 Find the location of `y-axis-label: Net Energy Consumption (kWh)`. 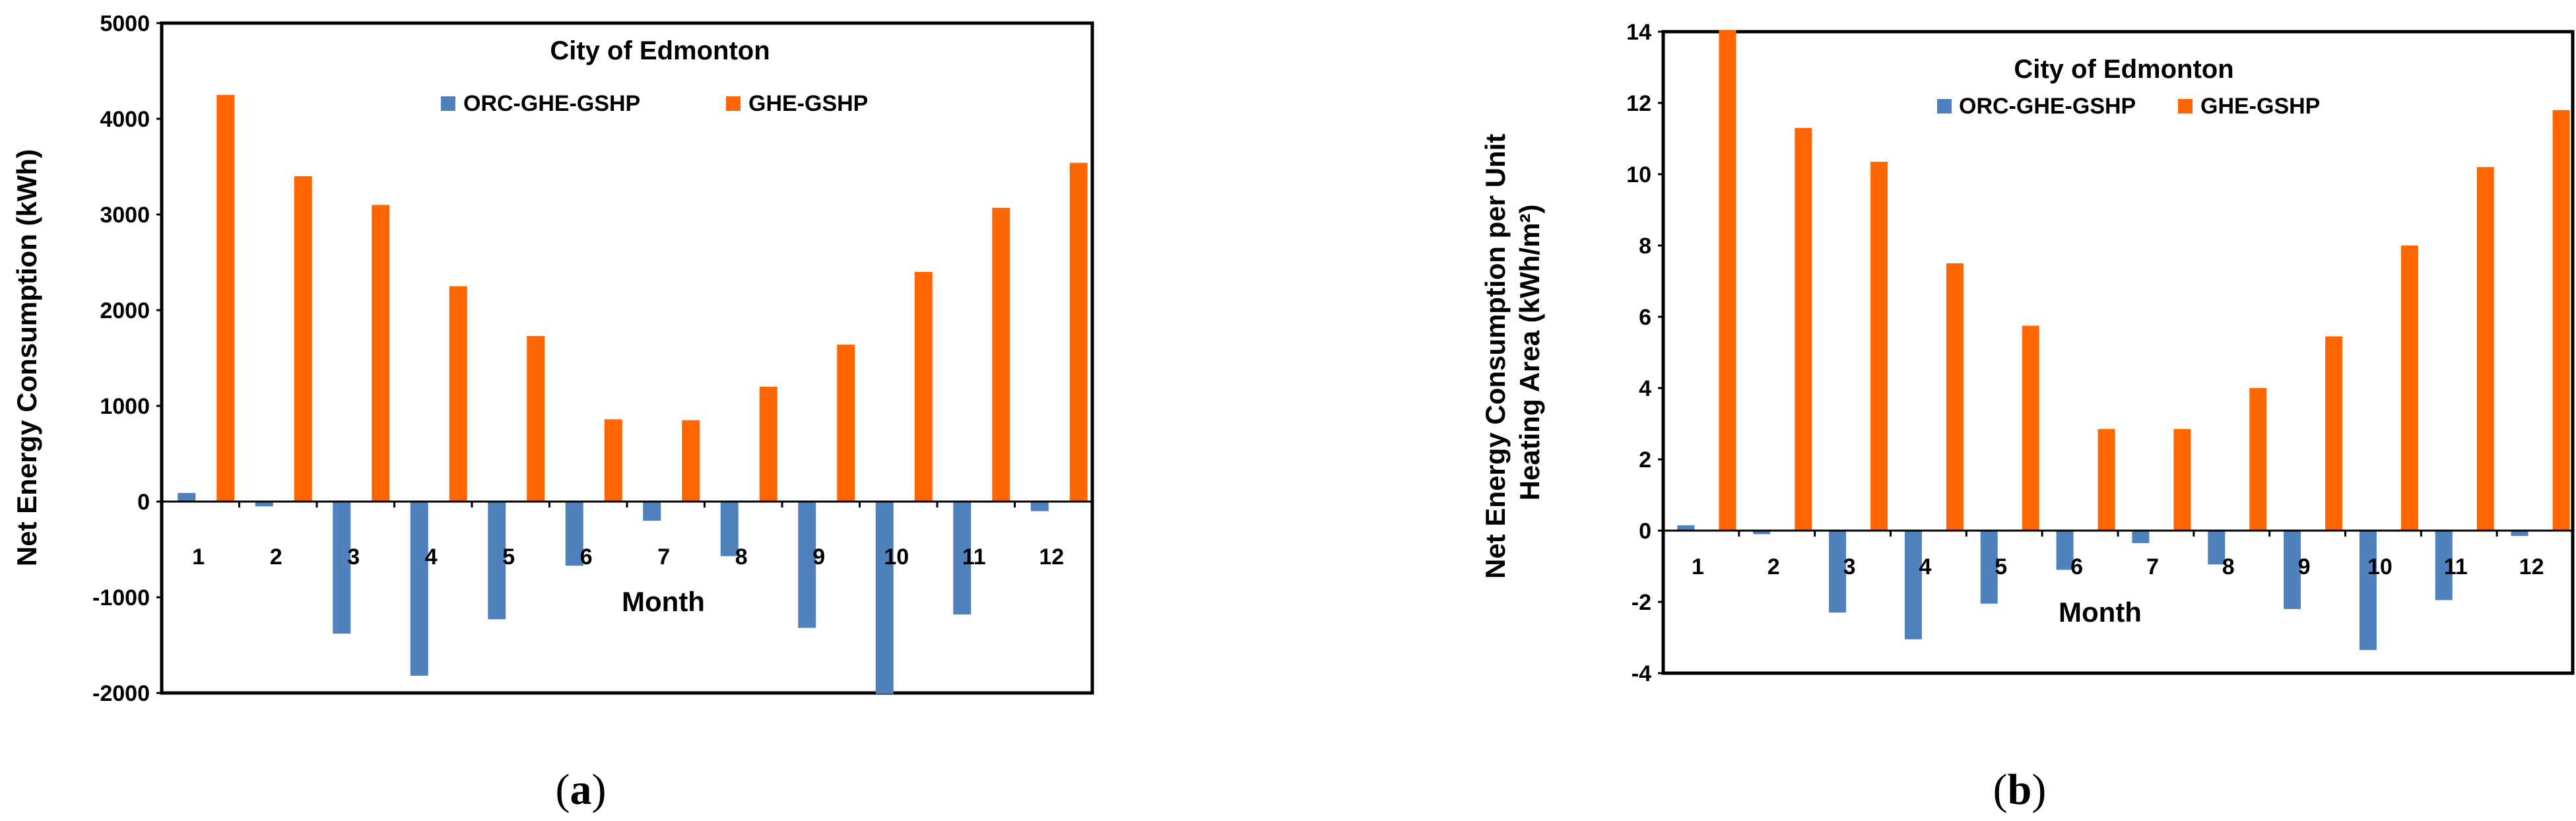

y-axis-label: Net Energy Consumption (kWh) is located at coordinates (26, 357).